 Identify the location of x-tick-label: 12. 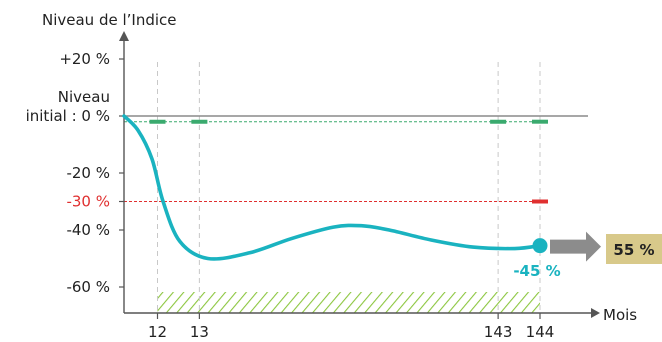
(157, 332).